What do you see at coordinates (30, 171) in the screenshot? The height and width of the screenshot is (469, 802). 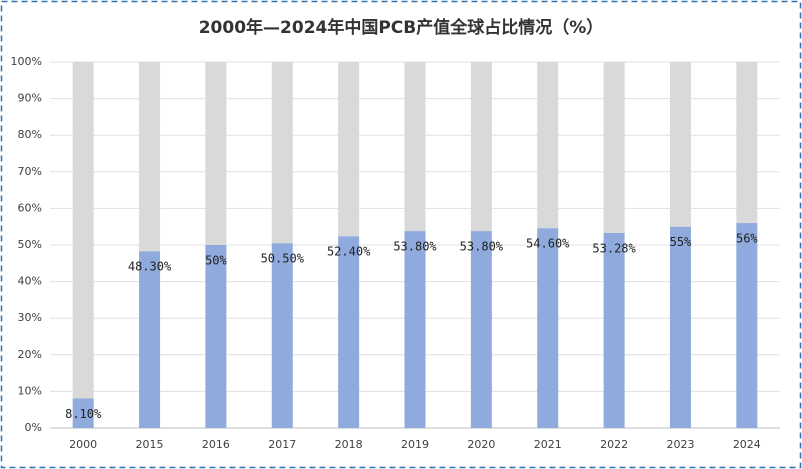 I see `y-tick-label: 70%` at bounding box center [30, 171].